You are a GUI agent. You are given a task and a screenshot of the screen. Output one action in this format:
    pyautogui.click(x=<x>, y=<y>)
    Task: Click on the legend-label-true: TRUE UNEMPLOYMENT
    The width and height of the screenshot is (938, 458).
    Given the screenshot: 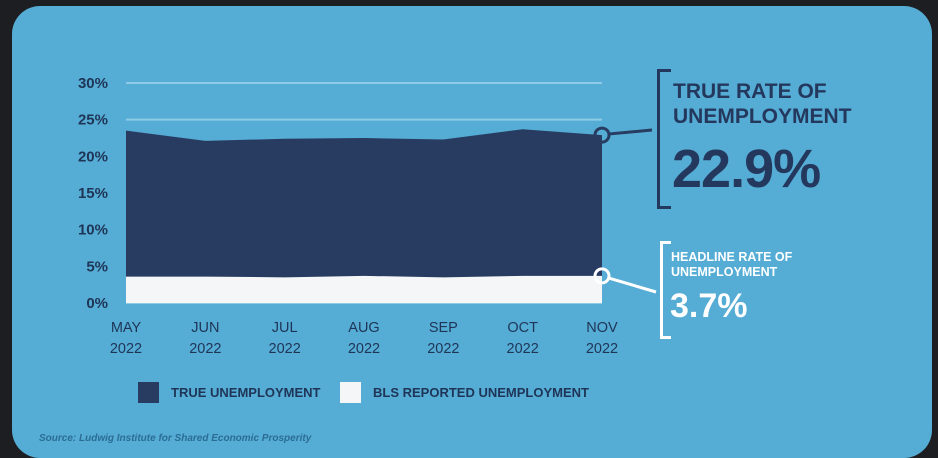 What is the action you would take?
    pyautogui.click(x=246, y=392)
    